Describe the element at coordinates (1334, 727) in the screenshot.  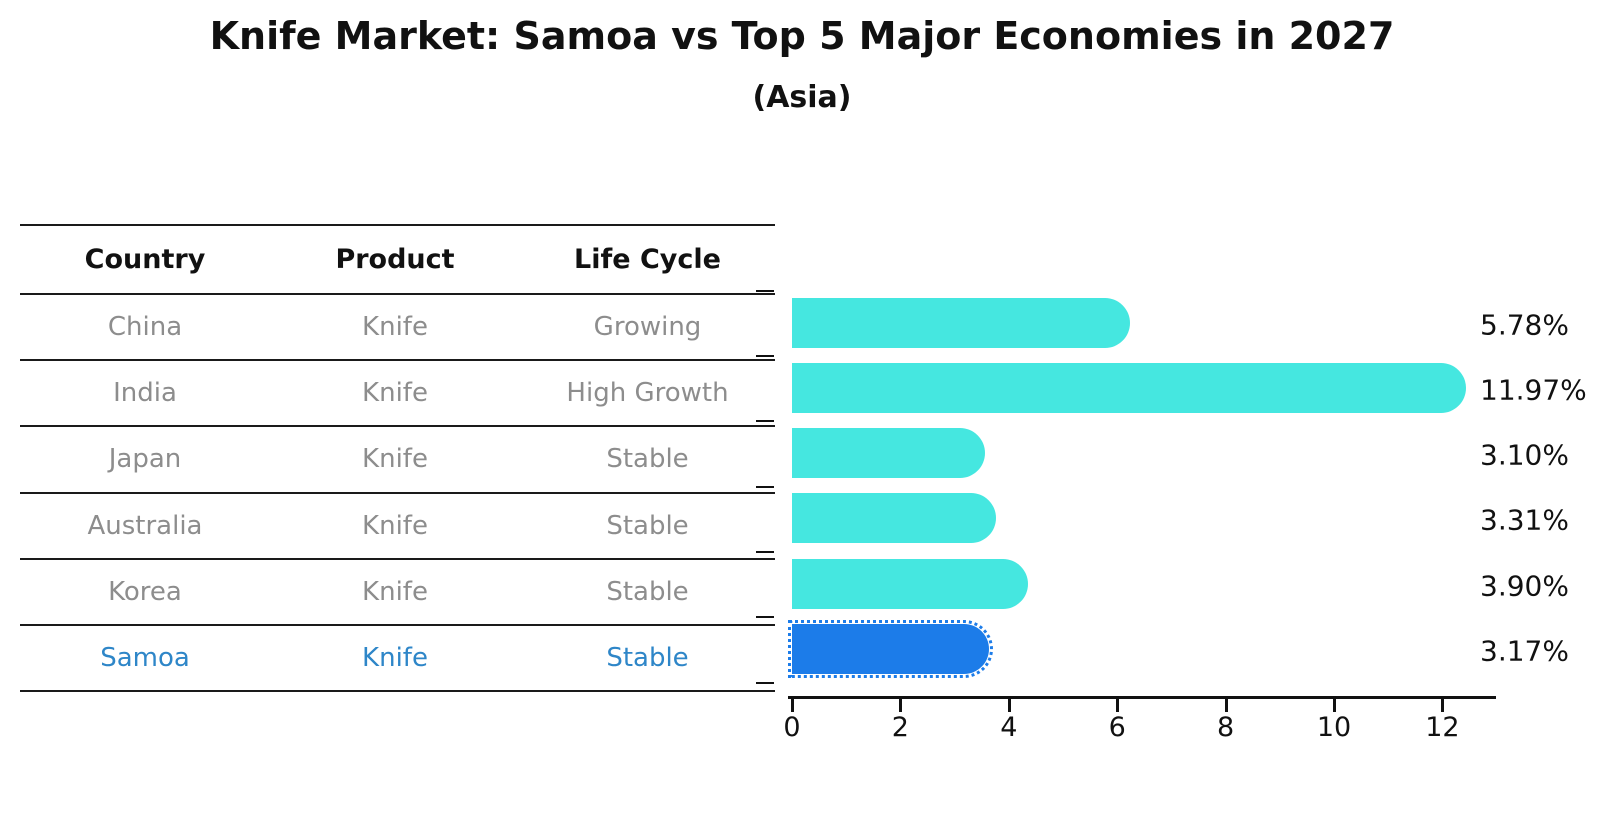
I see `x-axis-tick-label: 10` at that location.